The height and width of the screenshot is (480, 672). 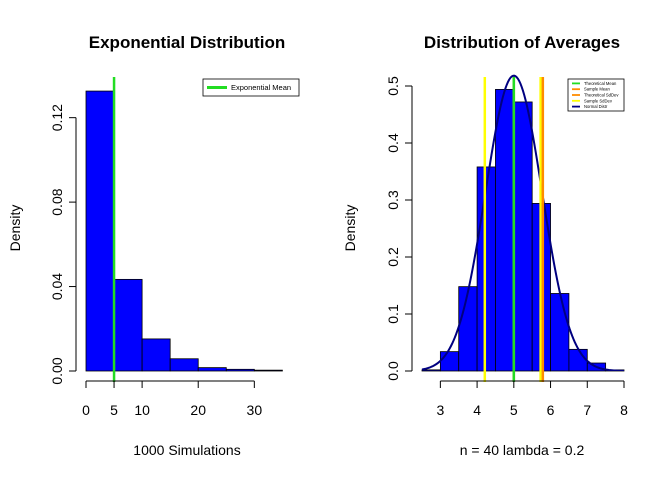 What do you see at coordinates (624, 410) in the screenshot?
I see `x-tick-label: 8` at bounding box center [624, 410].